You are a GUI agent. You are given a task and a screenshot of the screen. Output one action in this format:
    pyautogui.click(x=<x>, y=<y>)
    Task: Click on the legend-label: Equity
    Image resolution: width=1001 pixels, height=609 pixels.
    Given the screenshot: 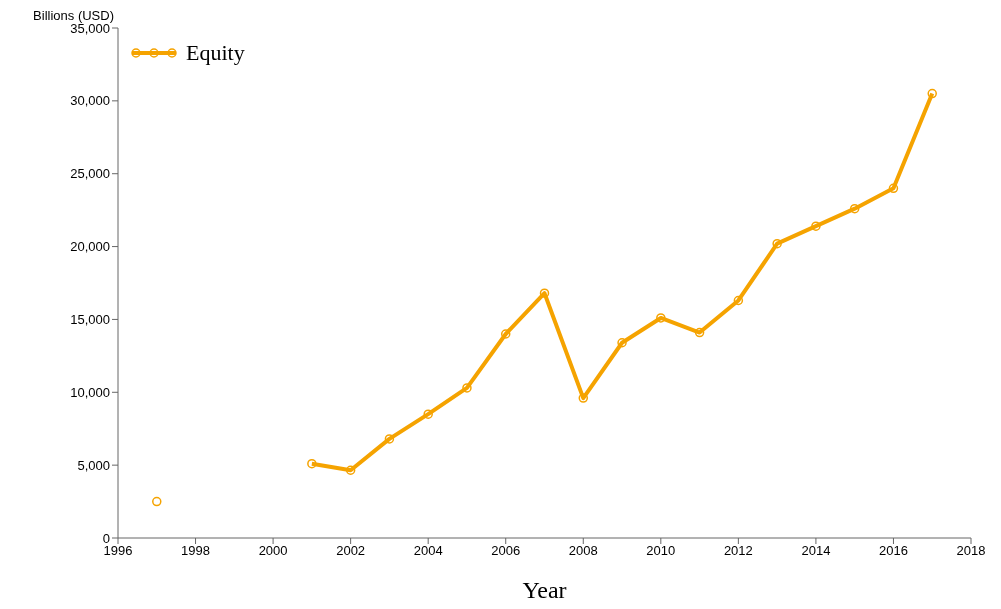 What is the action you would take?
    pyautogui.click(x=215, y=53)
    